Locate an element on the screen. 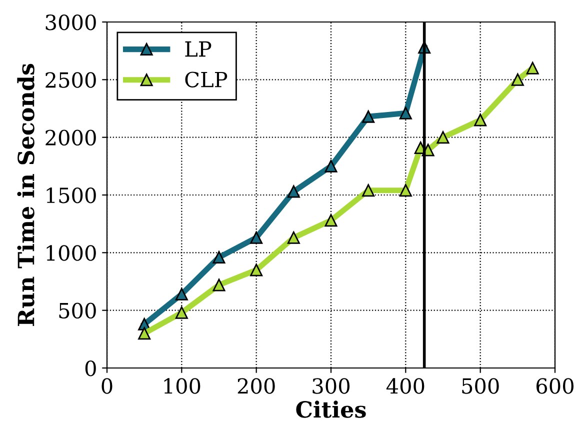  y-tick-label: 2000 is located at coordinates (71, 138).